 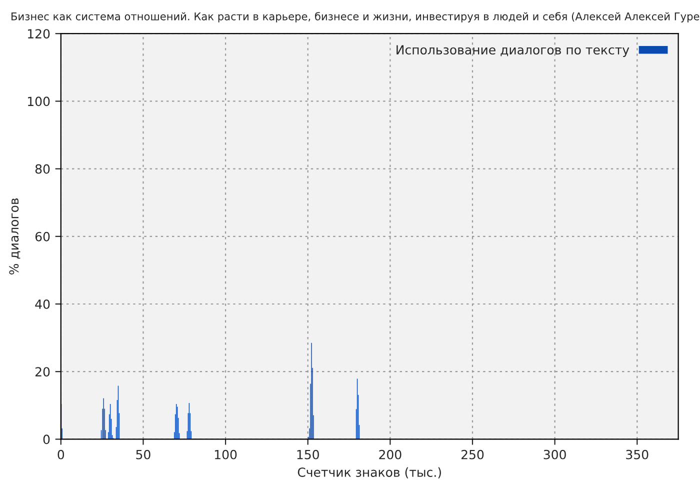 What do you see at coordinates (308, 455) in the screenshot?
I see `x-tick-label: 150` at bounding box center [308, 455].